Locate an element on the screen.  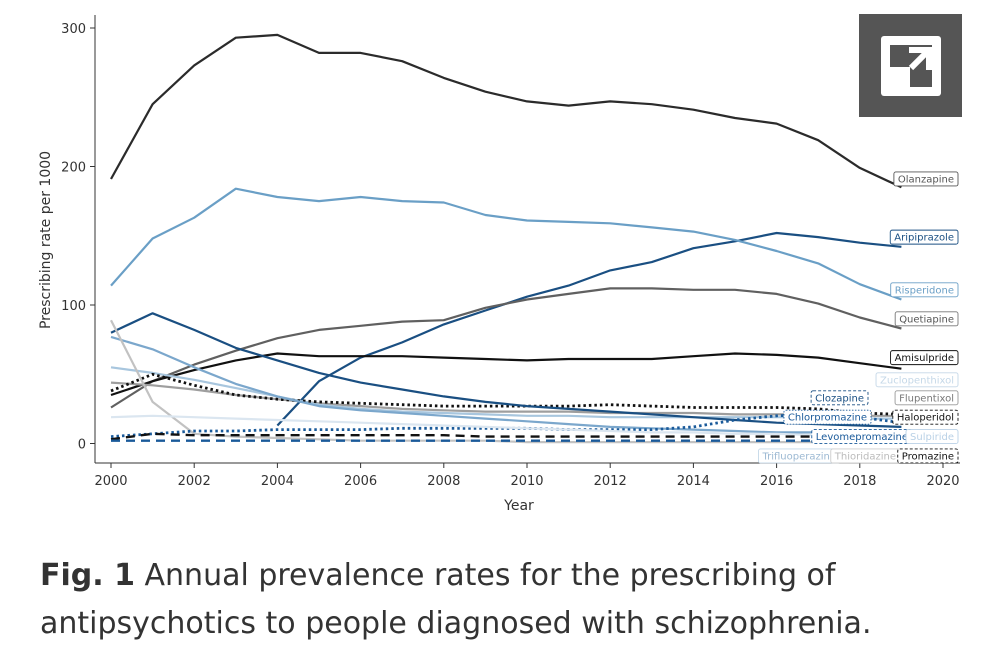
x-tick-label: 2020 is located at coordinates (942, 481).